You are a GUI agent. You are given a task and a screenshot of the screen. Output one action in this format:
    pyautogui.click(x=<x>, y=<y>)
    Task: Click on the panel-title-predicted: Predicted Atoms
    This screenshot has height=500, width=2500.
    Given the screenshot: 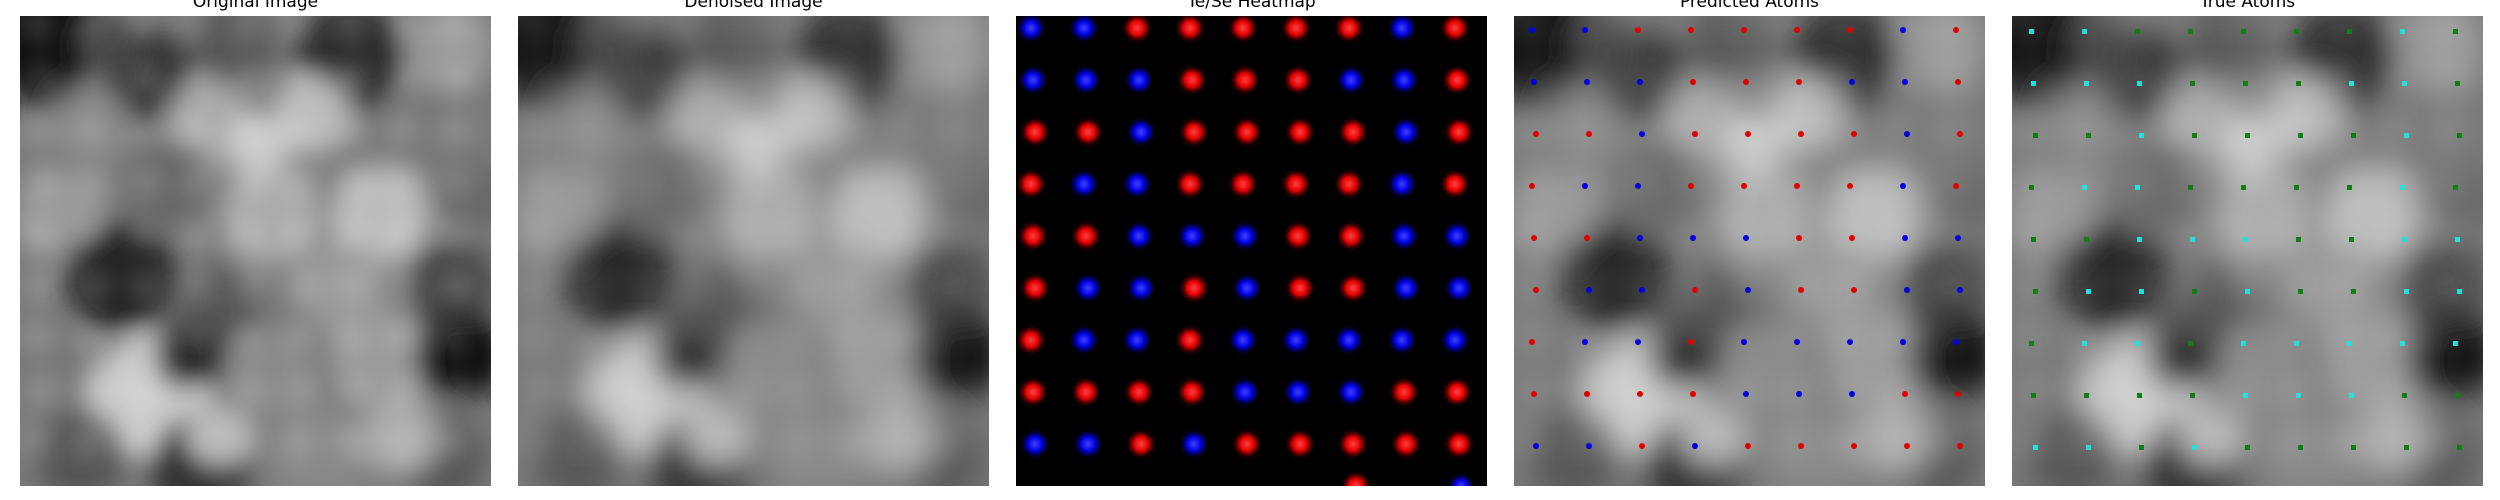 What is the action you would take?
    pyautogui.click(x=1749, y=6)
    